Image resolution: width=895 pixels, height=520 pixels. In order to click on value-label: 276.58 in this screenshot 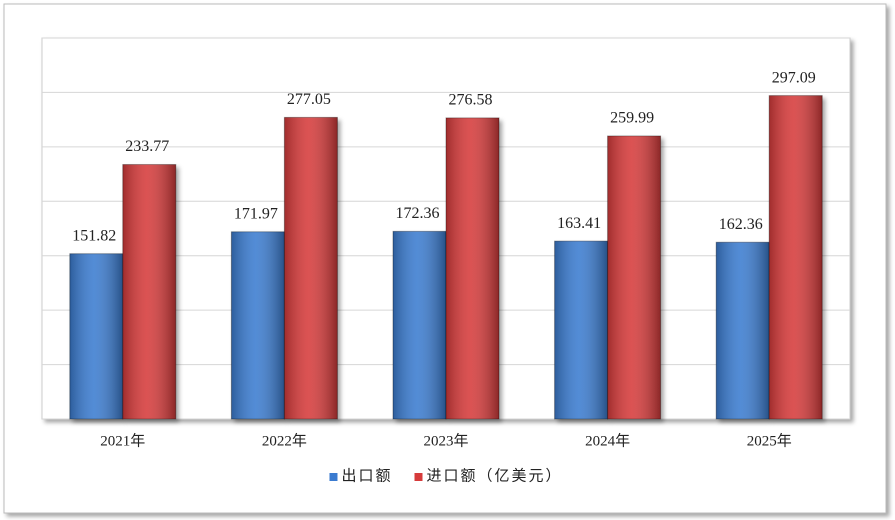, I will do `click(471, 100)`.